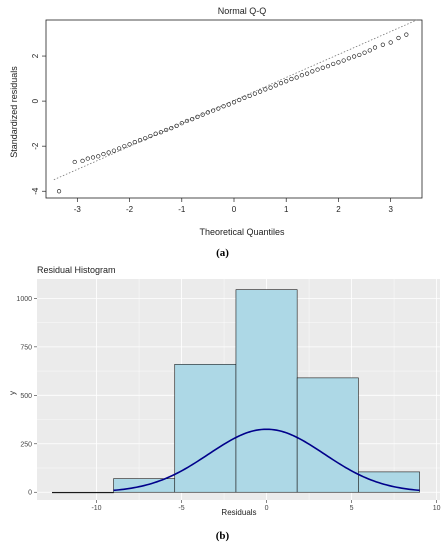 The width and height of the screenshot is (445, 550). Describe the element at coordinates (26, 347) in the screenshot. I see `hist-y-tick-label: 750` at that location.